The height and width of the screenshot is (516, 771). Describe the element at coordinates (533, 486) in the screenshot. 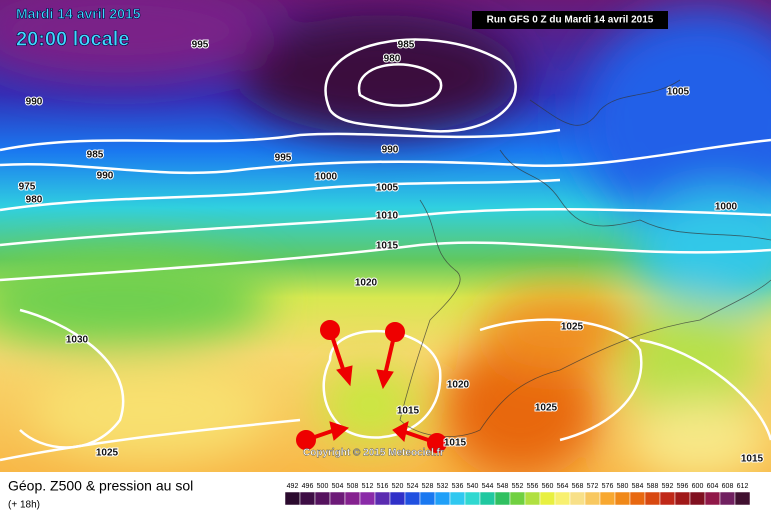

I see `scale-label: 556` at that location.